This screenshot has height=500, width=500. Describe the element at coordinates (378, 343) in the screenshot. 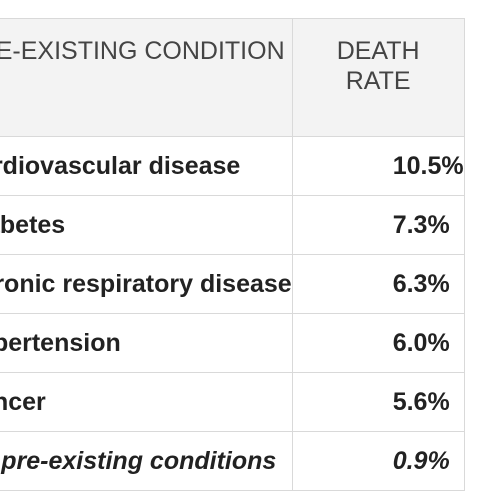

I see `rate-cell: 6.0%` at that location.